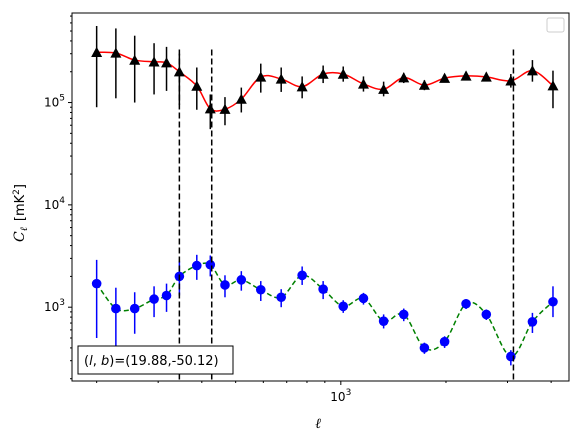 The height and width of the screenshot is (441, 580). Describe the element at coordinates (62, 201) in the screenshot. I see `y-tick-label-exp: 4` at that location.